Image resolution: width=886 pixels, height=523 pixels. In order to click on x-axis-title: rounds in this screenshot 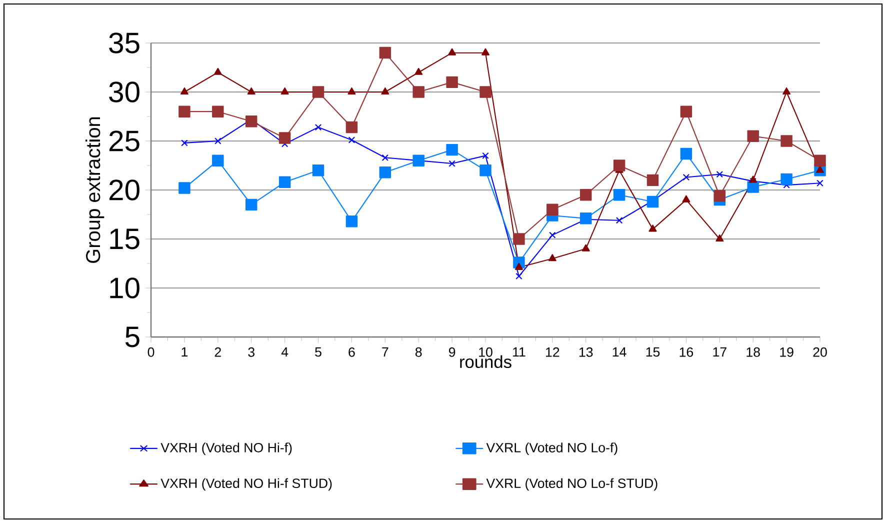, I will do `click(486, 361)`.